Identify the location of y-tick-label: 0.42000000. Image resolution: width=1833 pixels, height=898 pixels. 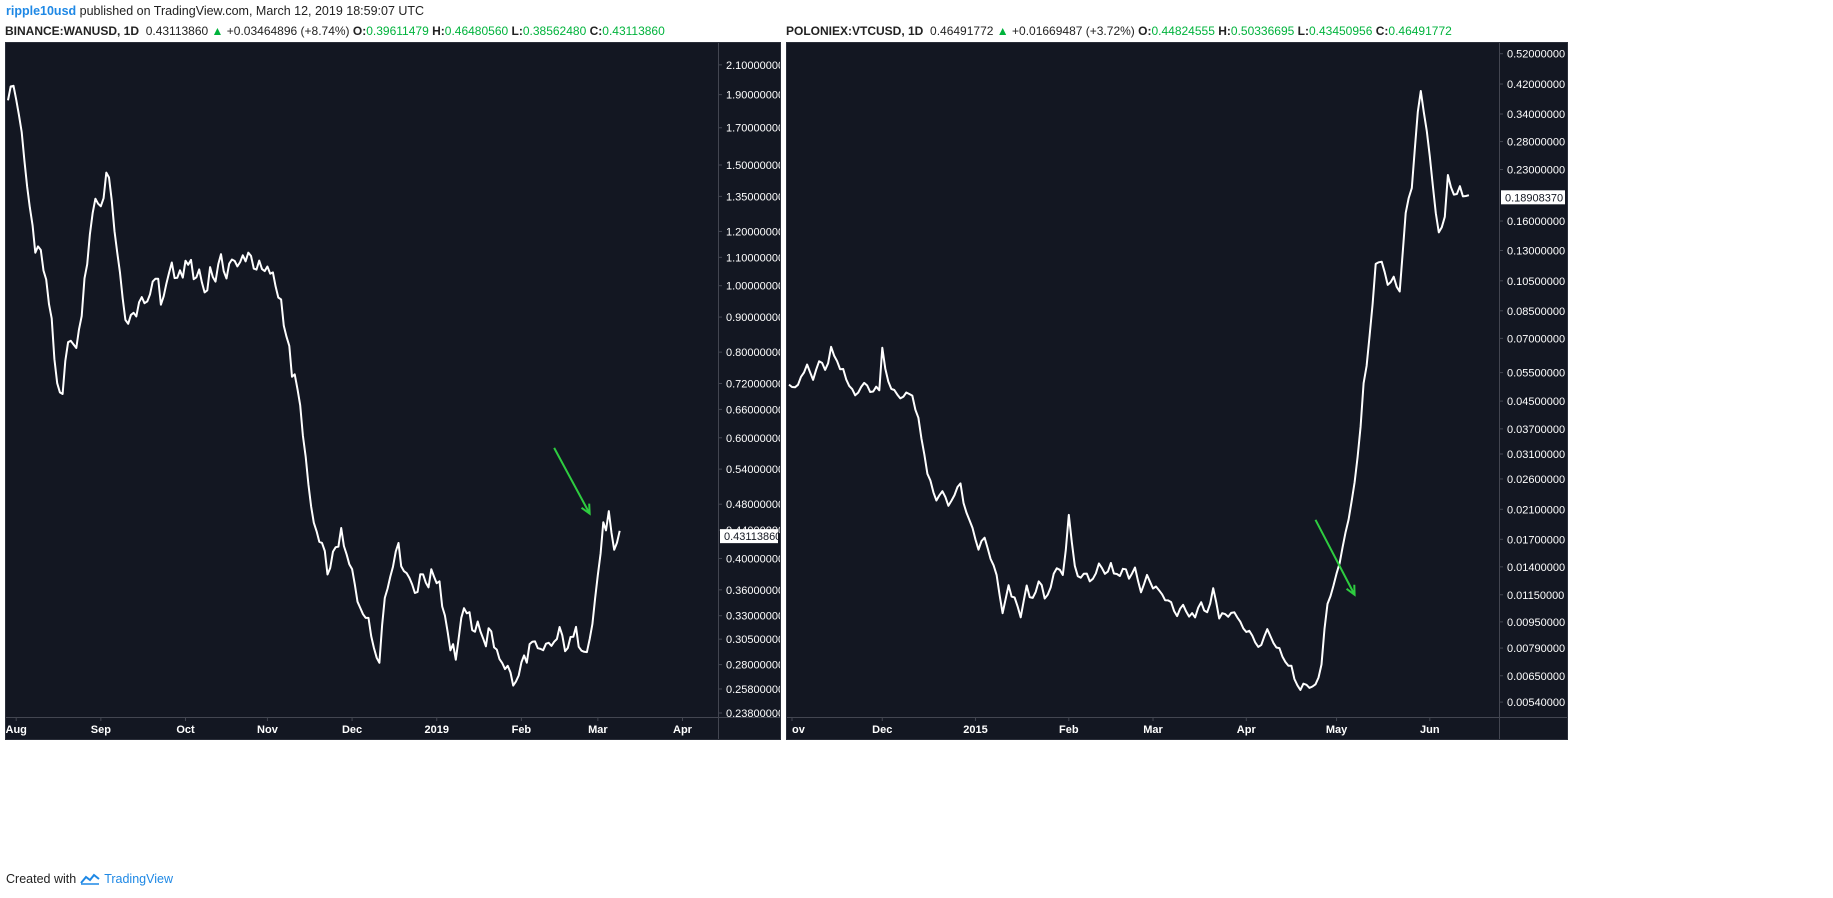
(1536, 85).